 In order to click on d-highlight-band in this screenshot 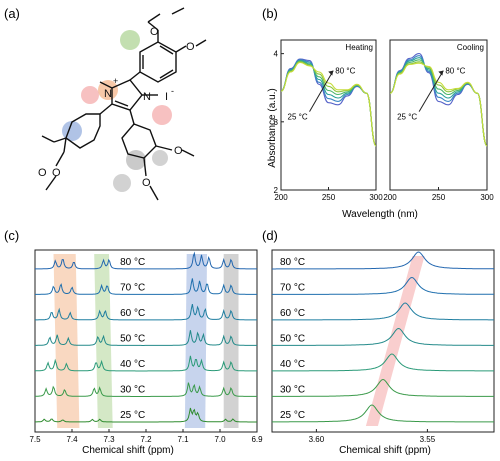, I will do `click(395, 341)`.